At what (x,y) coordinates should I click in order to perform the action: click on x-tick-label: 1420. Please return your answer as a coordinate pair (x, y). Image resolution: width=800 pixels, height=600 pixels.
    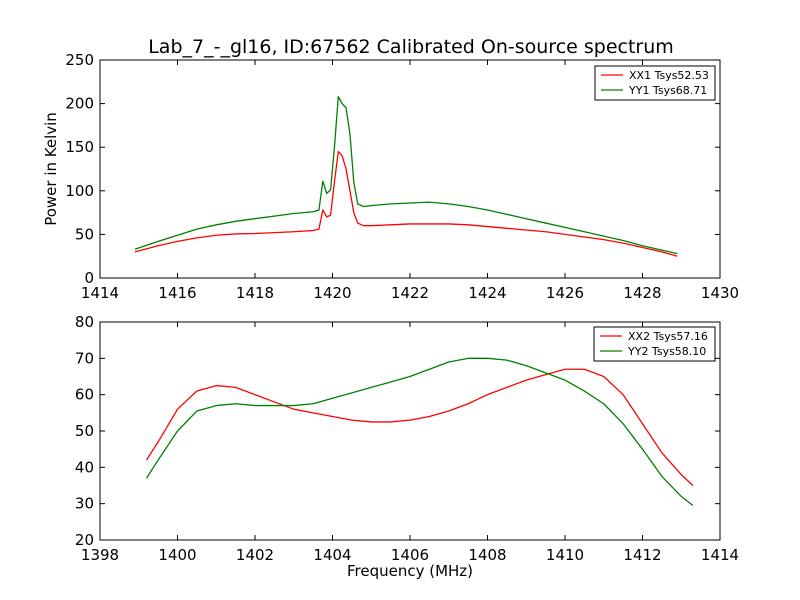
    Looking at the image, I should click on (332, 293).